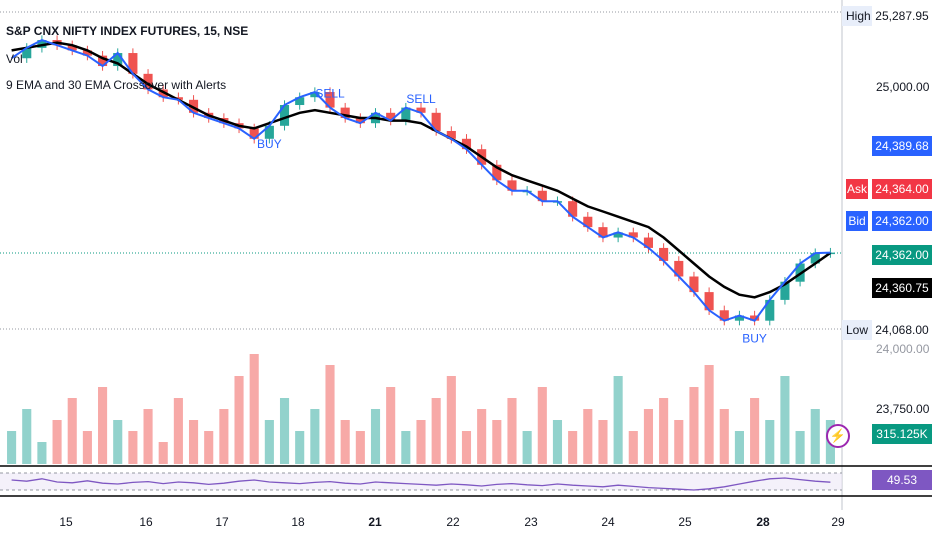 Image resolution: width=932 pixels, height=550 pixels. I want to click on x-tick-label: 28, so click(763, 522).